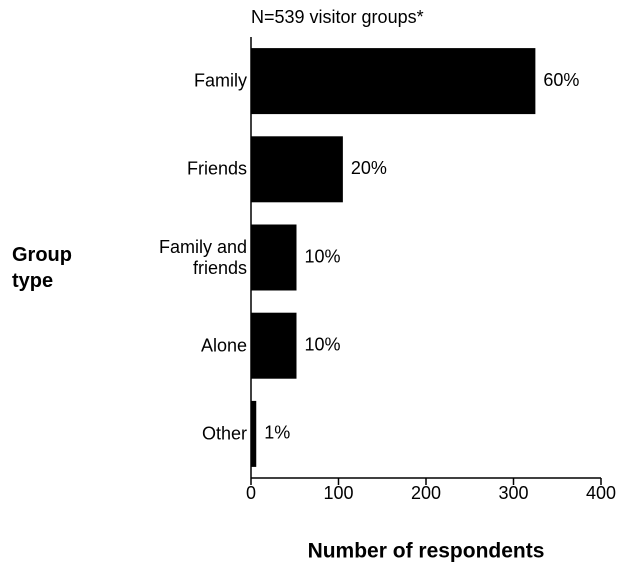 The width and height of the screenshot is (635, 567). Describe the element at coordinates (224, 433) in the screenshot. I see `y-tick-label: Other` at that location.